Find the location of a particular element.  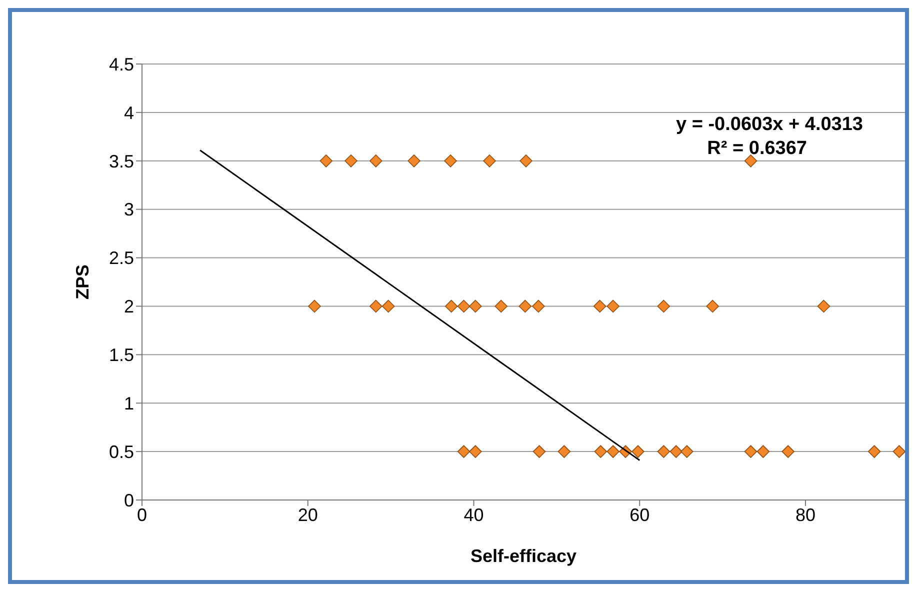

x-tick-label: 40 is located at coordinates (474, 514).